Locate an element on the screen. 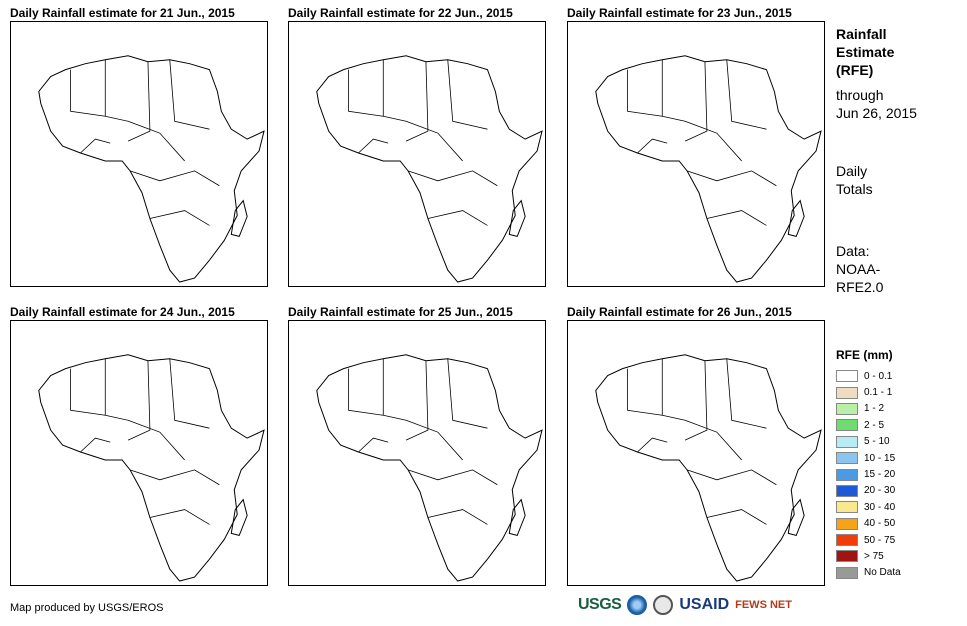 The image size is (967, 626). legend-item: 10 - 15 is located at coordinates (868, 458).